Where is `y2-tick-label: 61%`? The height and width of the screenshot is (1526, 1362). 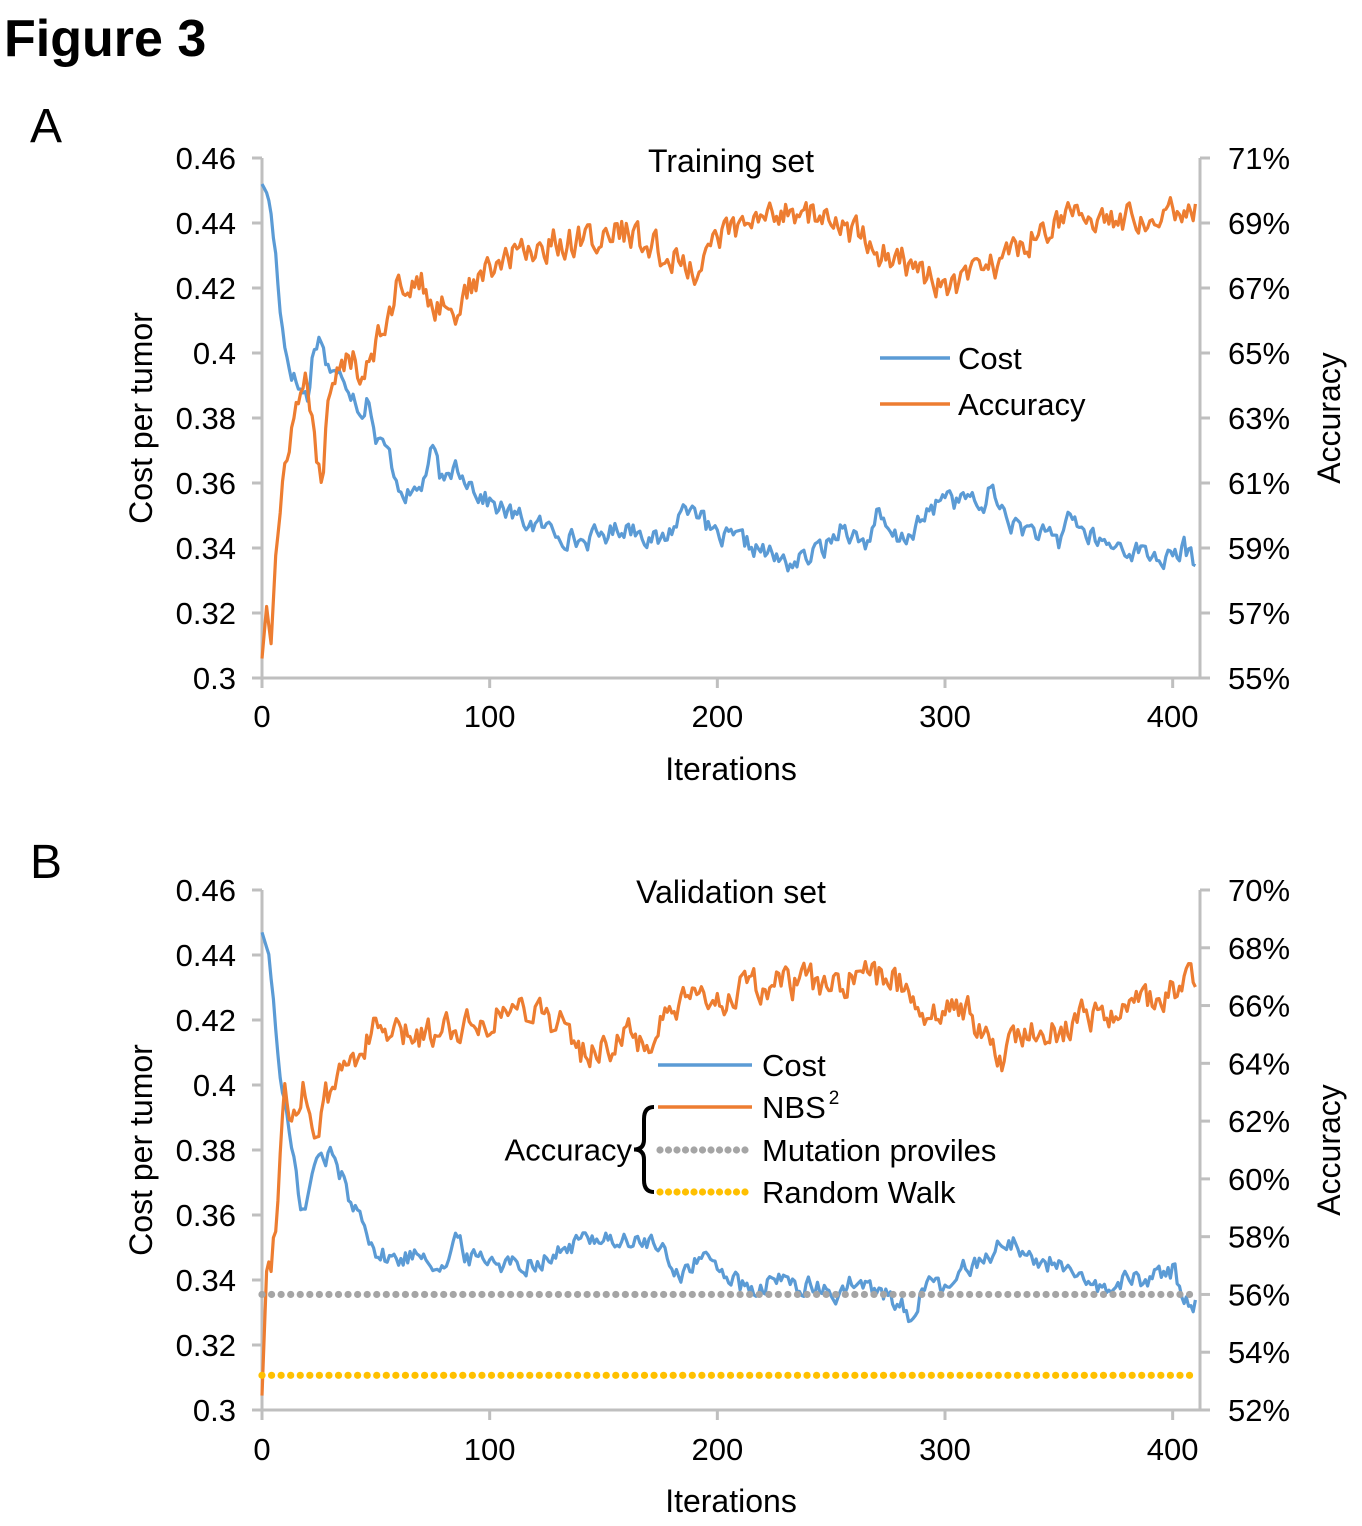 y2-tick-label: 61% is located at coordinates (1259, 483).